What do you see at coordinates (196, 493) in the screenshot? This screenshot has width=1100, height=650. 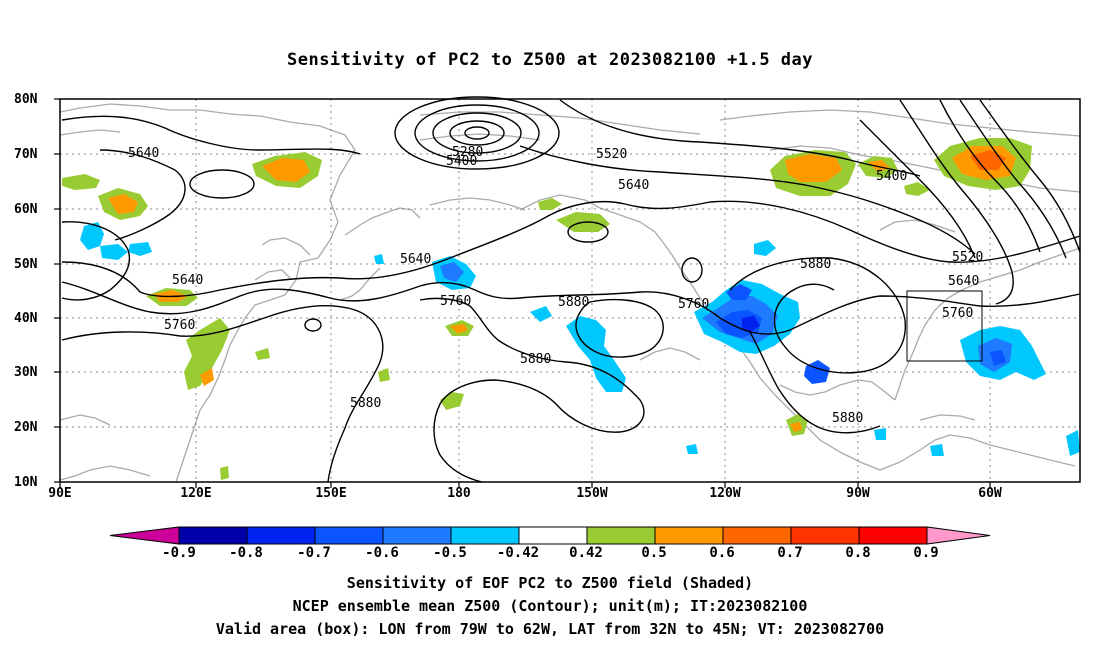 I see `lon-label: 120E` at bounding box center [196, 493].